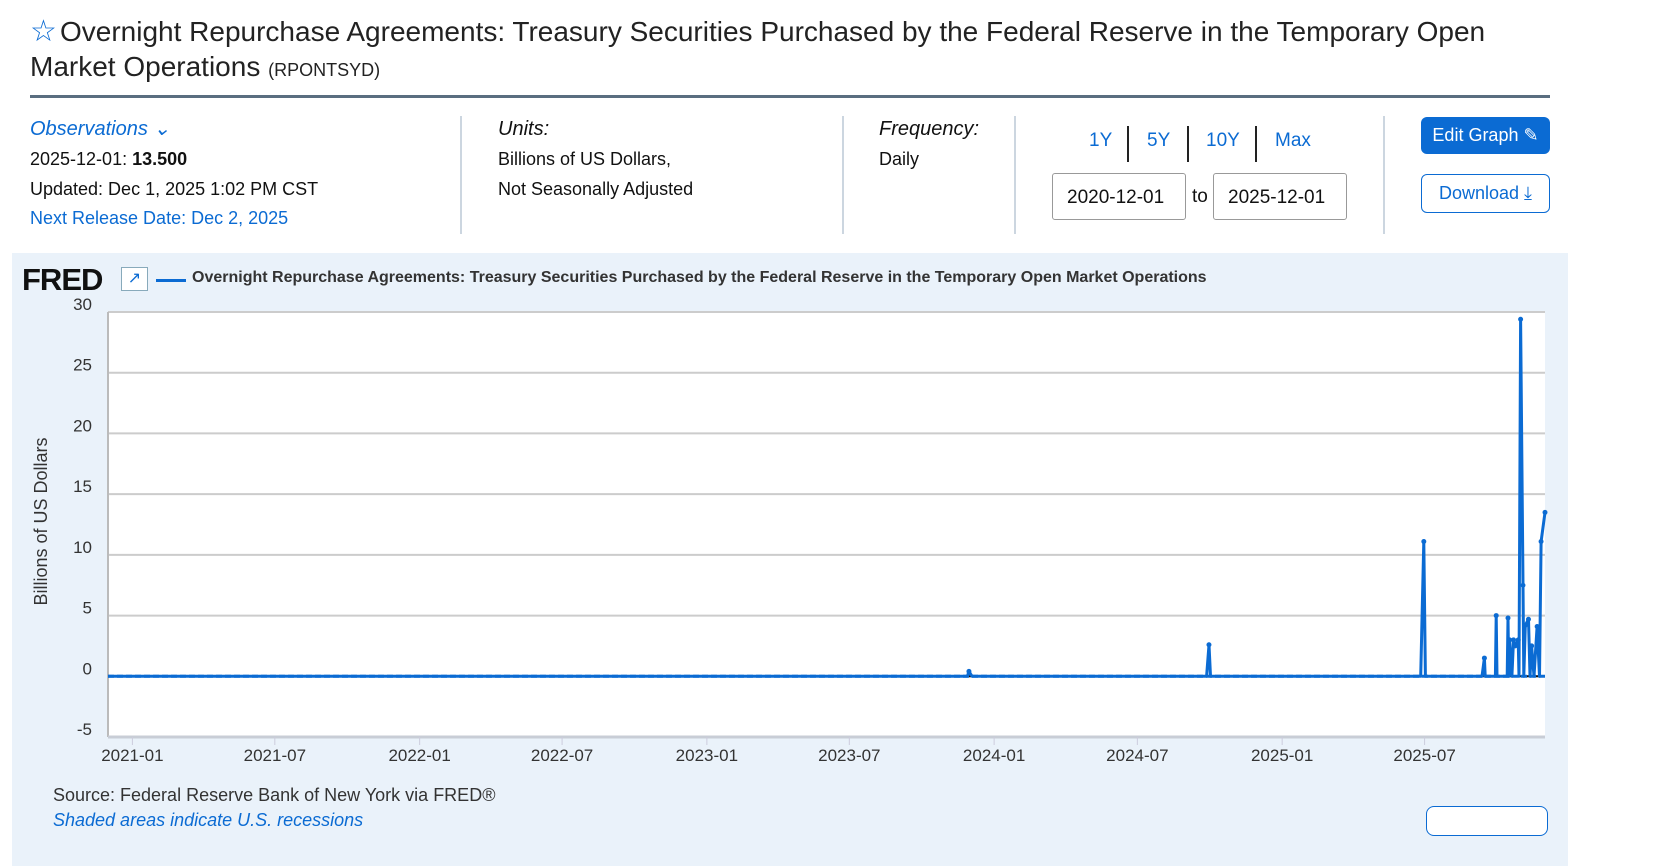  What do you see at coordinates (929, 143) in the screenshot?
I see `frequency-block: Frequency: Daily` at bounding box center [929, 143].